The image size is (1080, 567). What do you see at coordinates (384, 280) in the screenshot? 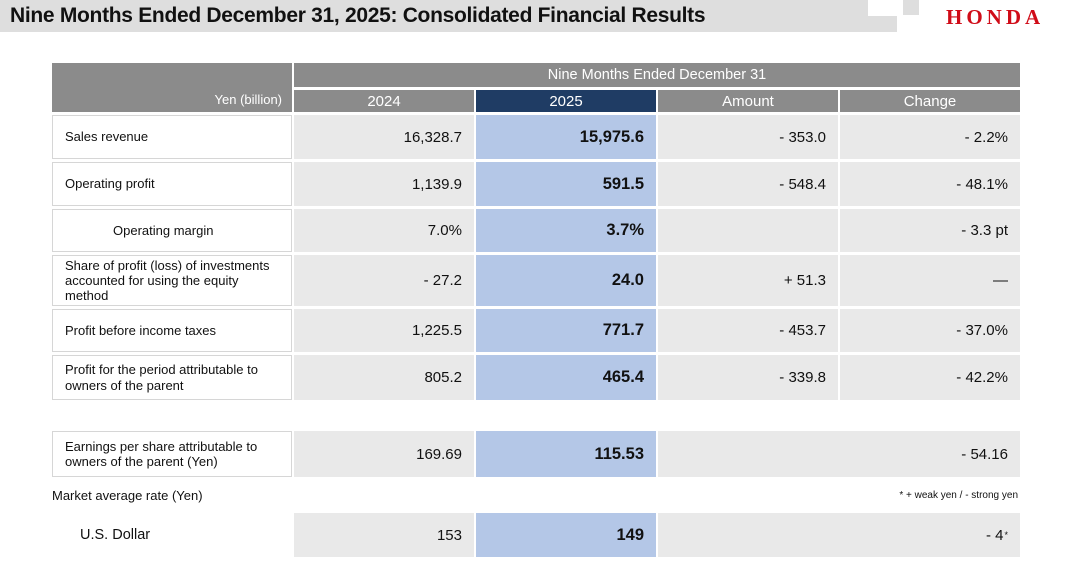
I see `value-2024: - 27.2` at bounding box center [384, 280].